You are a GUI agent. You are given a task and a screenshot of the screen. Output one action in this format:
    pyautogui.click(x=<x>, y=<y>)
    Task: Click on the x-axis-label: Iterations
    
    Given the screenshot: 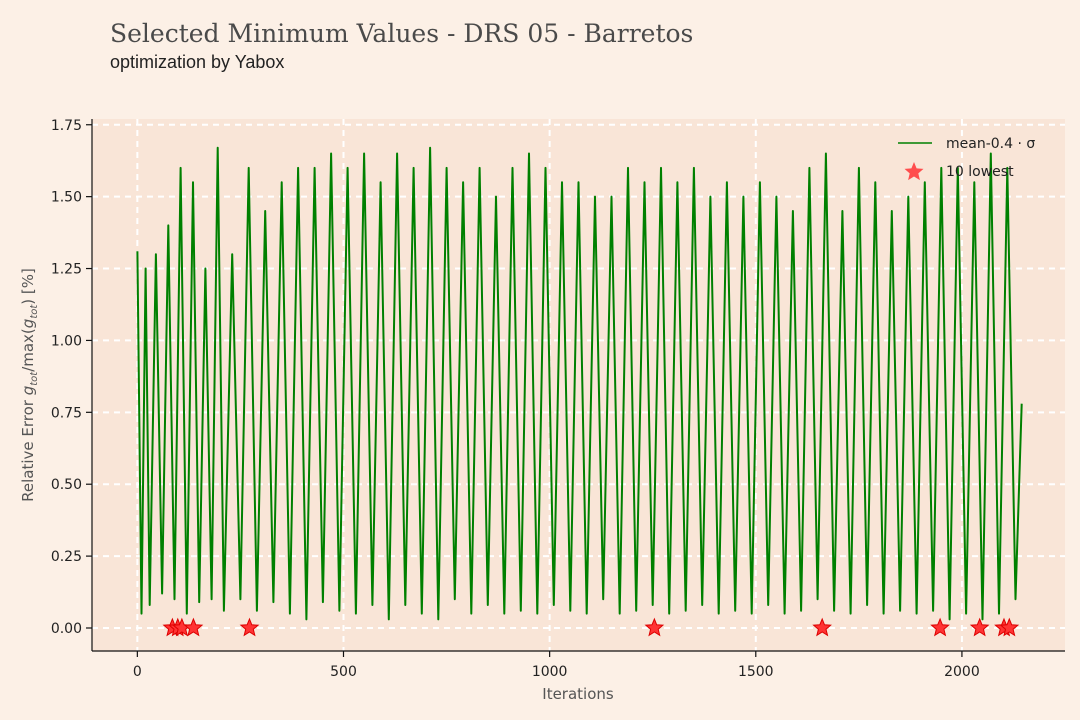 What is the action you would take?
    pyautogui.click(x=578, y=694)
    